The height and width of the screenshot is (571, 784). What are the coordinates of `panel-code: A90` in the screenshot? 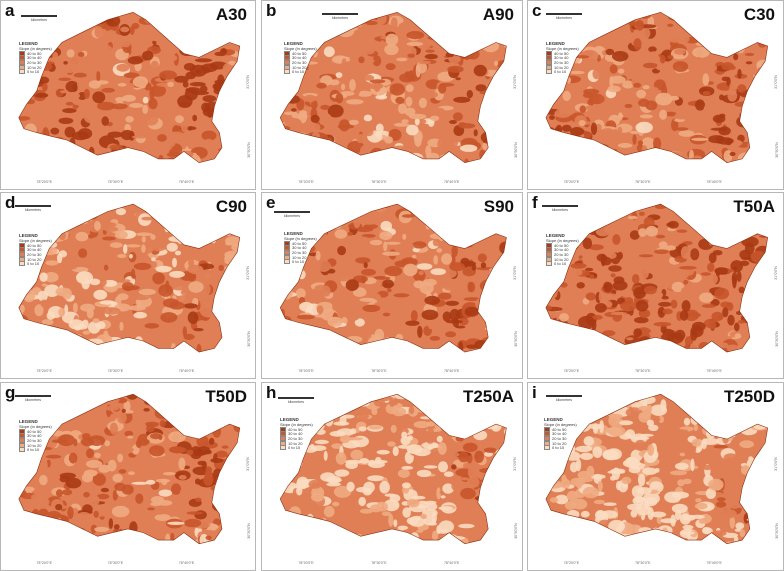 It's located at (498, 14).